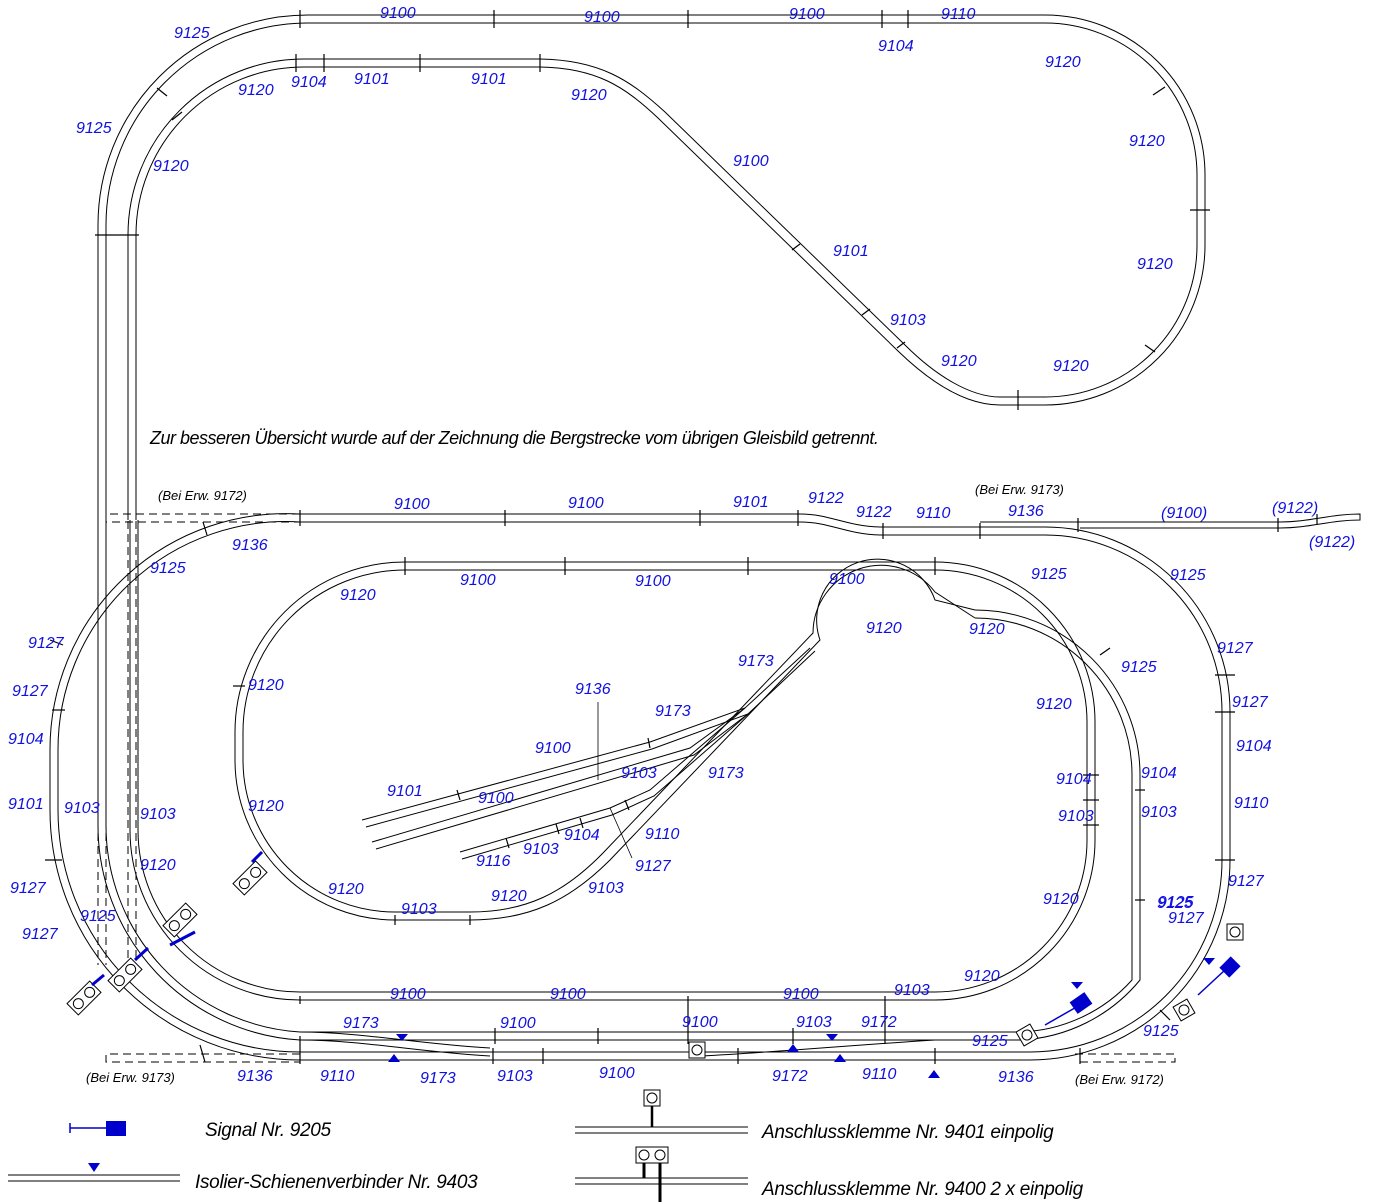 The image size is (1373, 1202). Describe the element at coordinates (336, 1182) in the screenshot. I see `legend-isolier: Isolier-Schienenverbinder Nr. 9403` at that location.